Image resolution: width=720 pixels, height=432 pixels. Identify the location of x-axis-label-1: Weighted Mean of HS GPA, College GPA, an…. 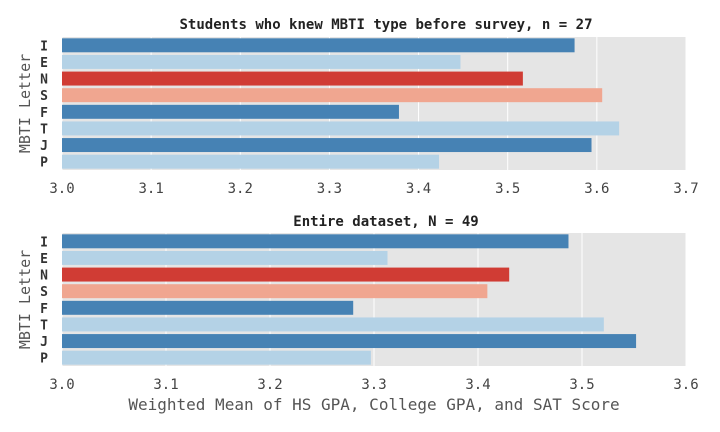
(373, 404).